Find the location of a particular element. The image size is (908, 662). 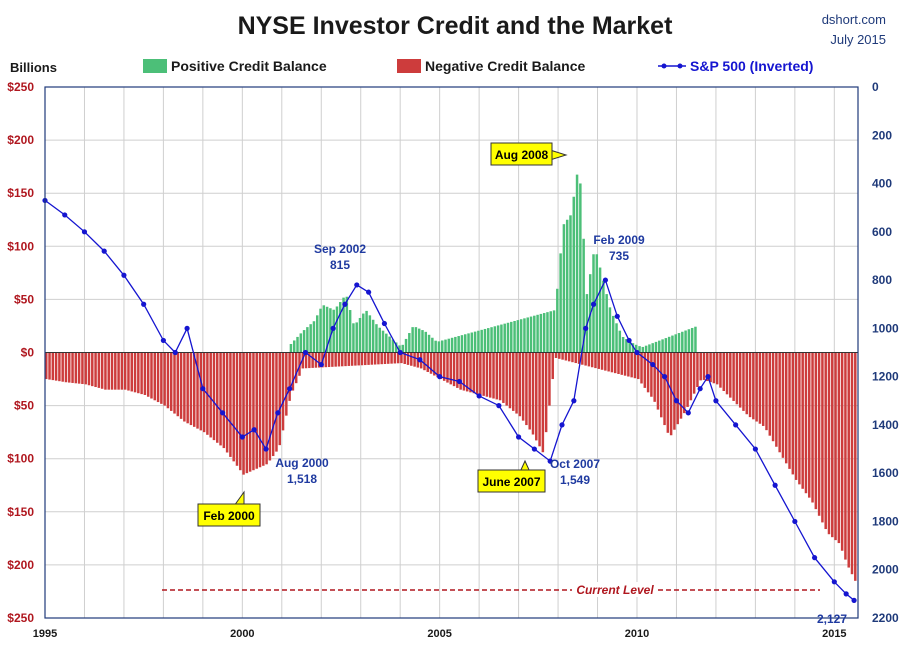

right-tick-label: 1800 is located at coordinates (885, 521).